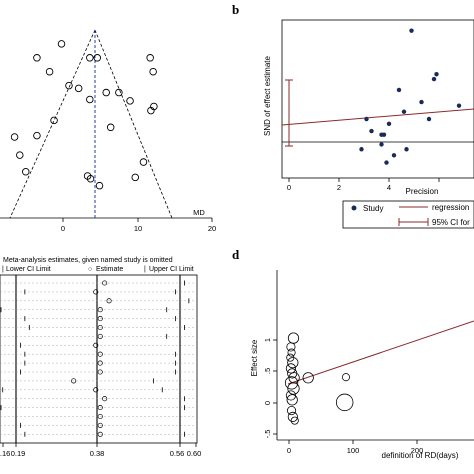 The width and height of the screenshot is (474, 474). Describe the element at coordinates (289, 450) in the screenshot. I see `panel-d-xtick-label-0: 0` at that location.